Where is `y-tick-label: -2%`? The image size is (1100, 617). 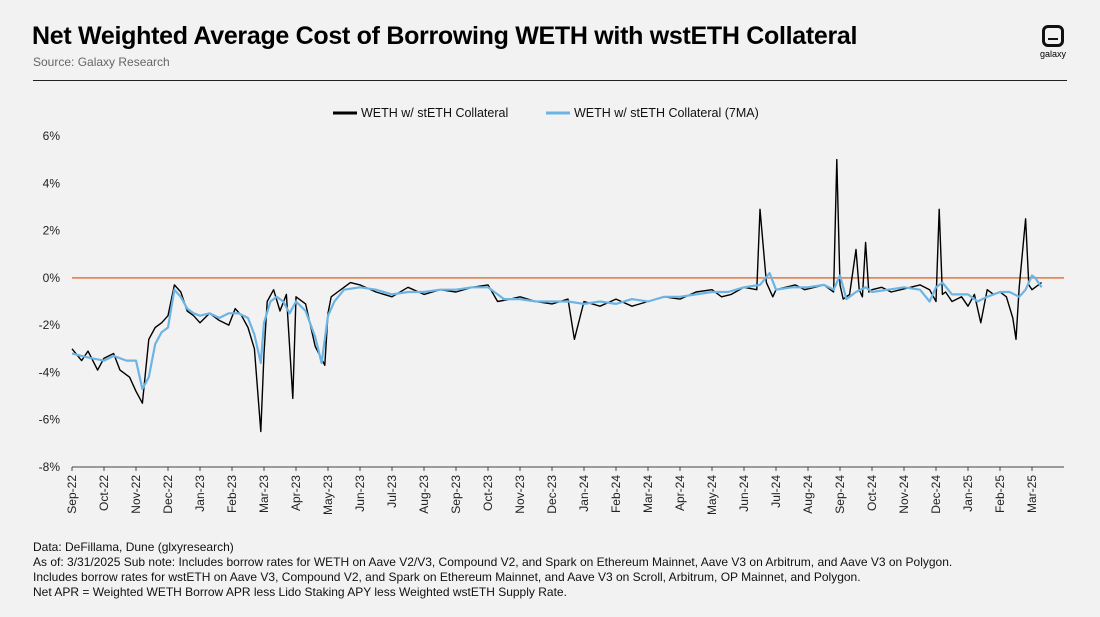
y-tick-label: -2% is located at coordinates (50, 325).